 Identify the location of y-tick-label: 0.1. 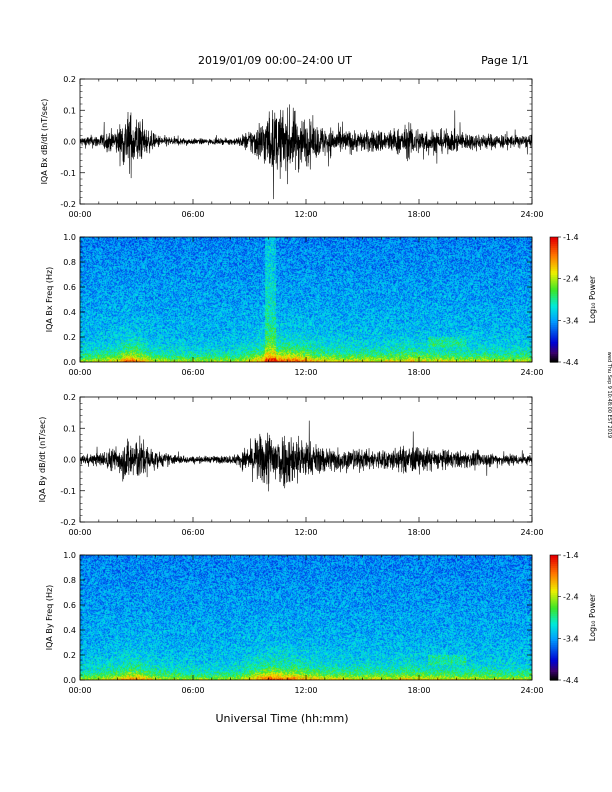
(69, 110).